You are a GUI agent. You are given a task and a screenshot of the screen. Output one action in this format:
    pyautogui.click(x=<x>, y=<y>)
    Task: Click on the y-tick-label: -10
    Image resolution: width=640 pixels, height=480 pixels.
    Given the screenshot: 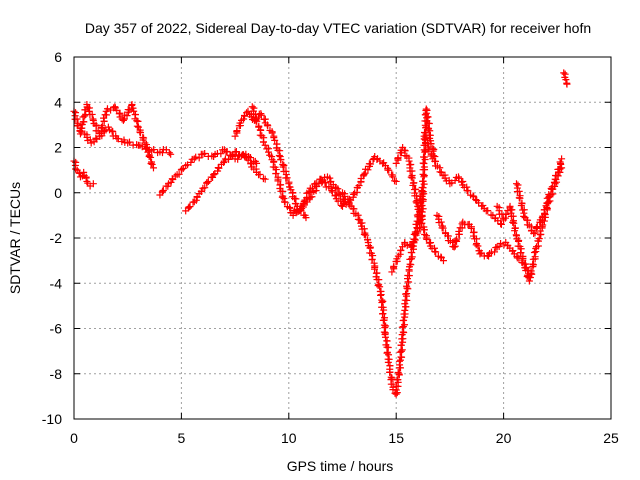 What is the action you would take?
    pyautogui.click(x=52, y=419)
    